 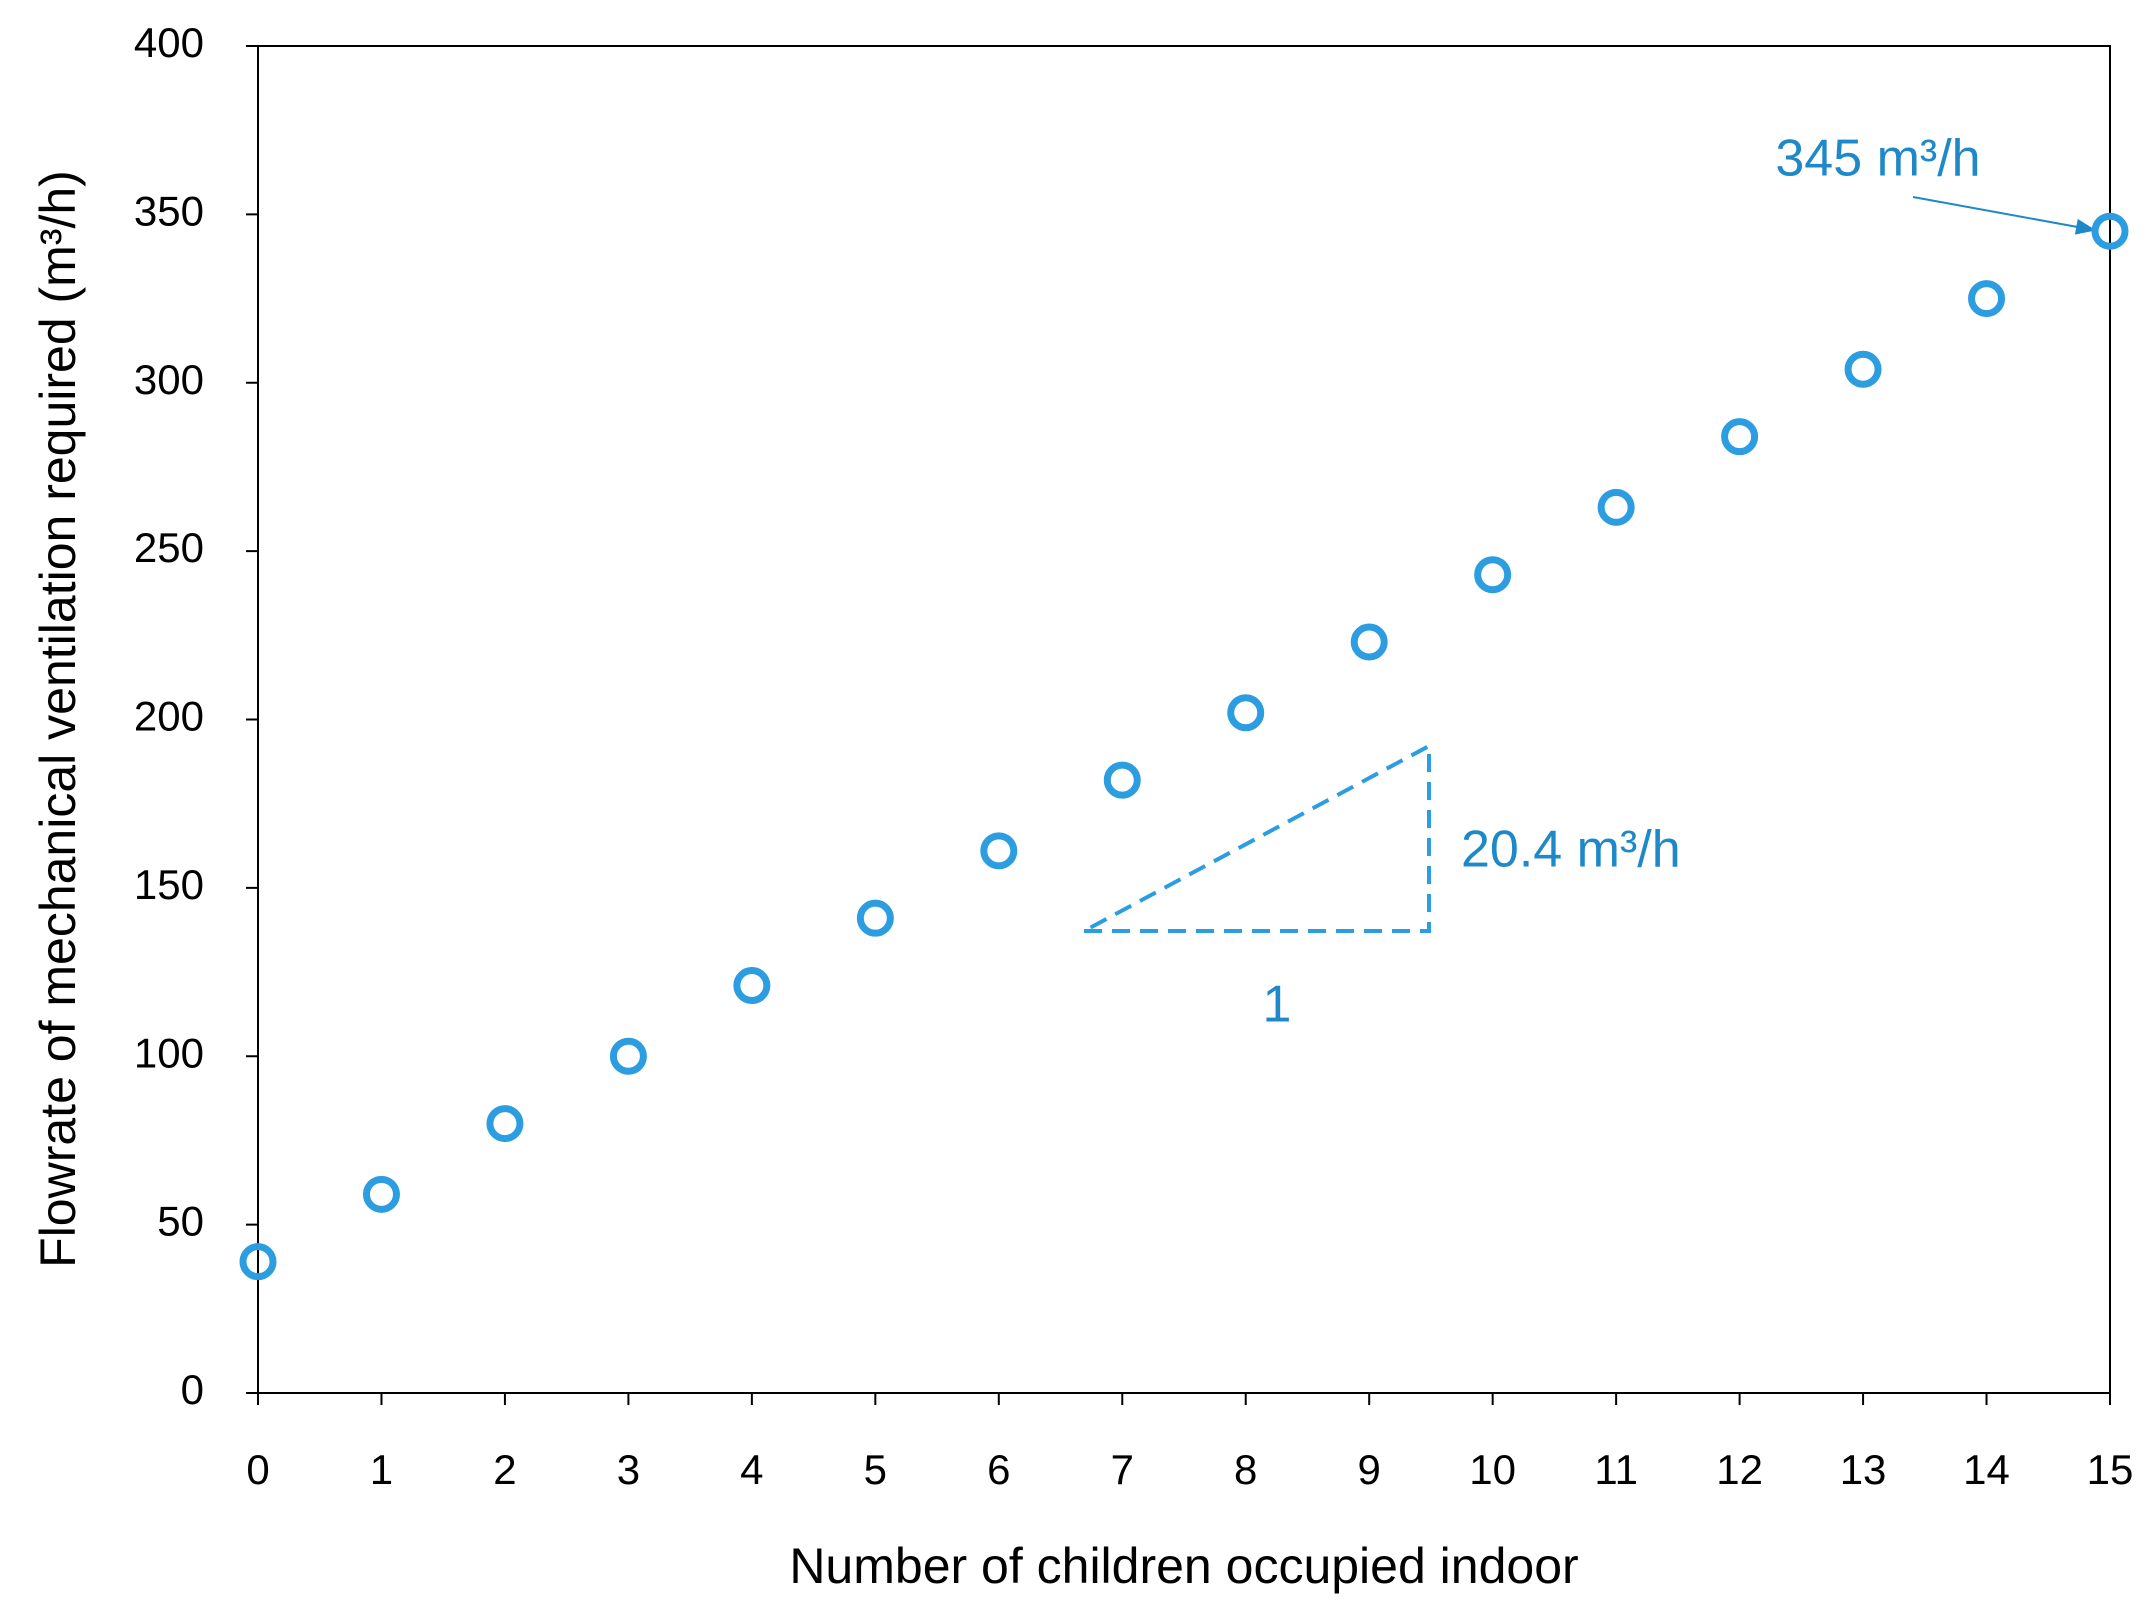 I want to click on y-tick-label: 350, so click(x=169, y=210).